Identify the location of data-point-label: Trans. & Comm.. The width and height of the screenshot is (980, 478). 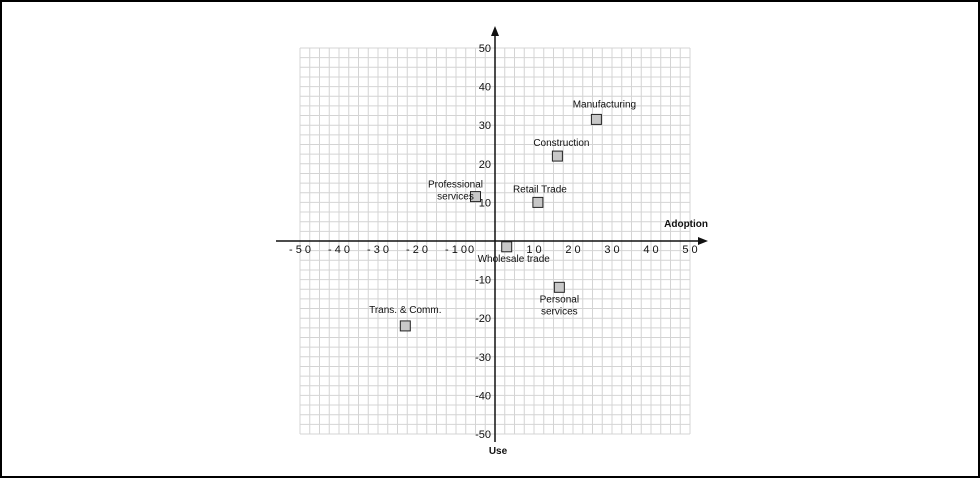
(405, 310).